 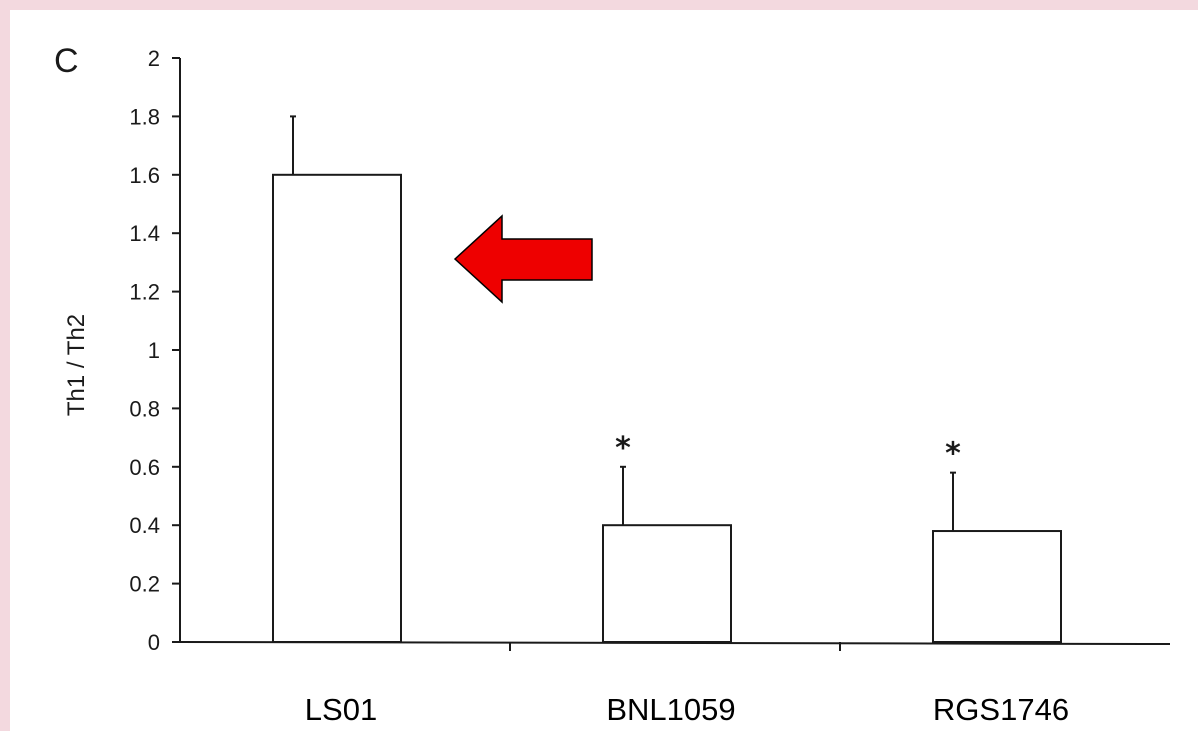 What do you see at coordinates (144, 292) in the screenshot?
I see `y-tick-label: 1.2` at bounding box center [144, 292].